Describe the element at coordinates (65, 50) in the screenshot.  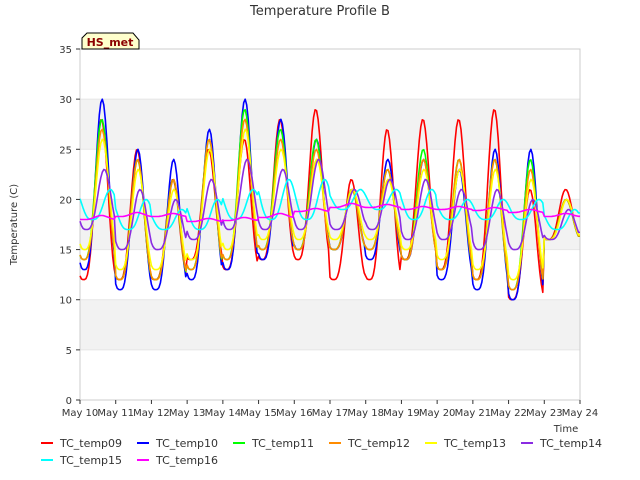
I see `y-tick-label: 35` at that location.